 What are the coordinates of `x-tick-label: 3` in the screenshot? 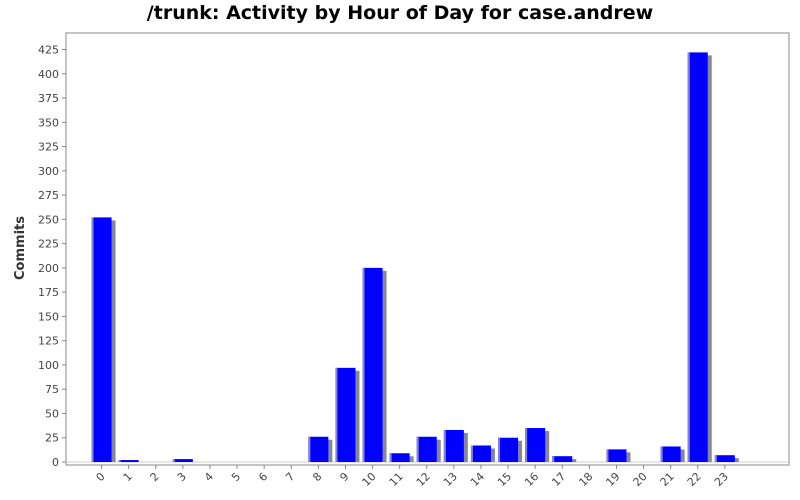 It's located at (182, 477).